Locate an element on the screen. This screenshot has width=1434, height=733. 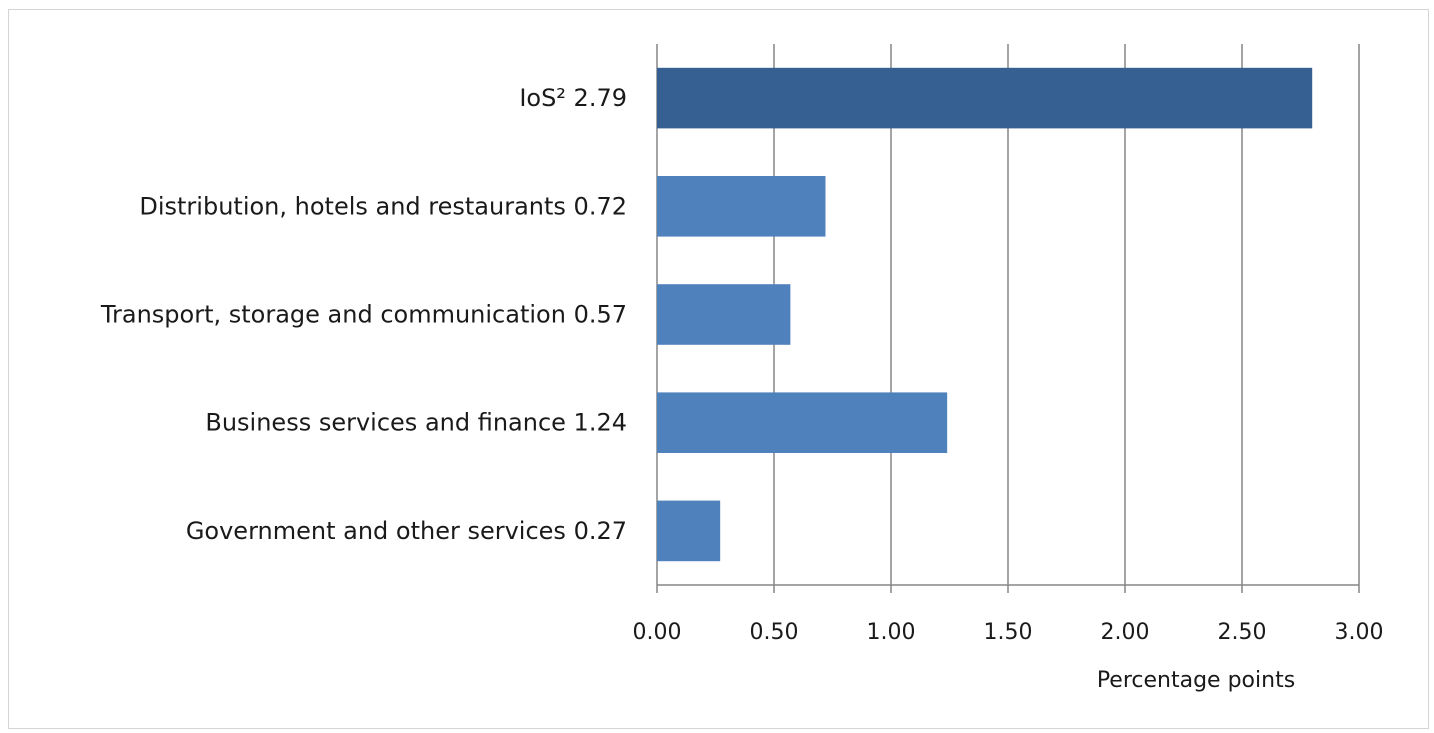
x-tick-label-2: 1.00 is located at coordinates (891, 632).